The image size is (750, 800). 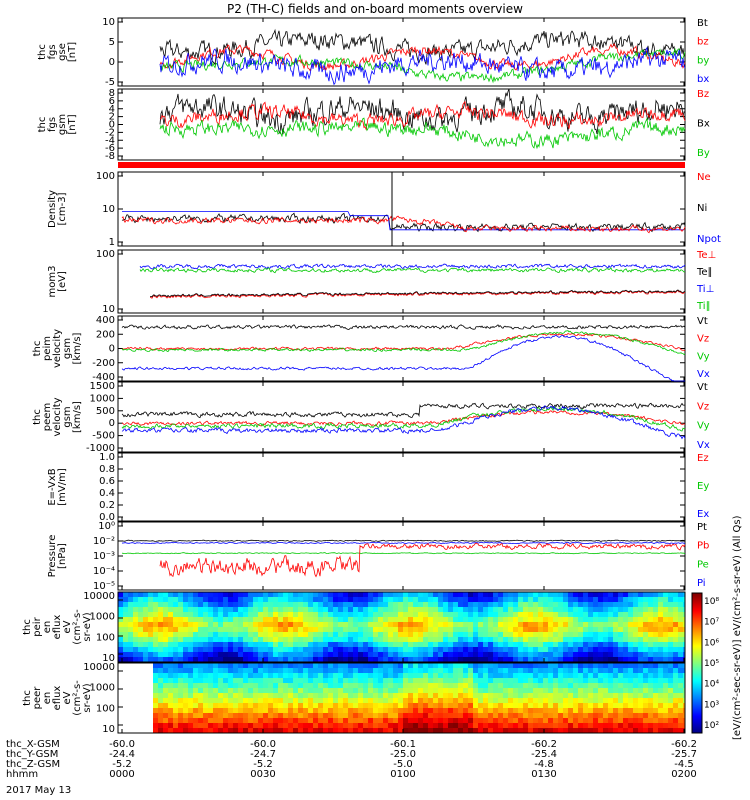 I want to click on xaxis-value: -24.4, so click(x=122, y=754).